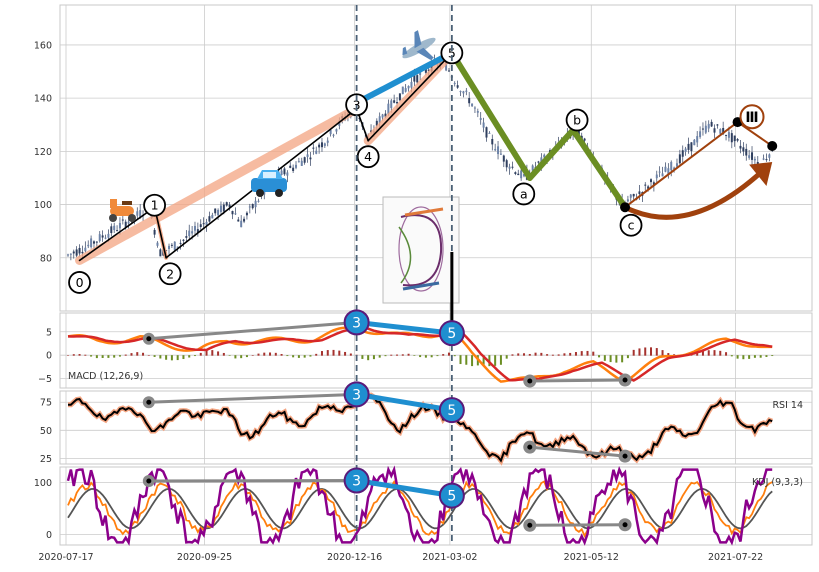 The image size is (819, 572). I want to click on shell-tick-top, so click(424, 212).